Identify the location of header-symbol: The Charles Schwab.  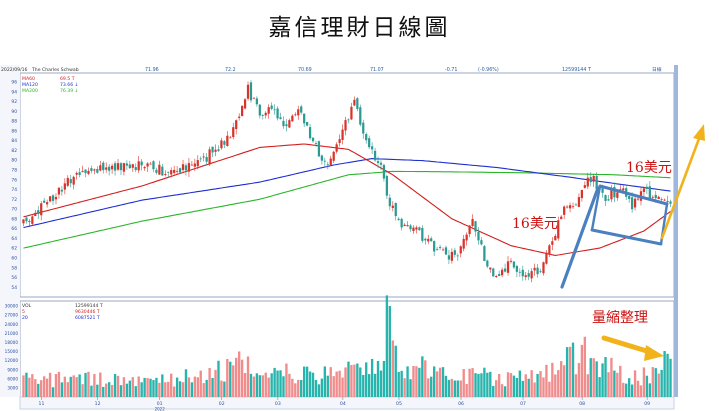
(55, 70).